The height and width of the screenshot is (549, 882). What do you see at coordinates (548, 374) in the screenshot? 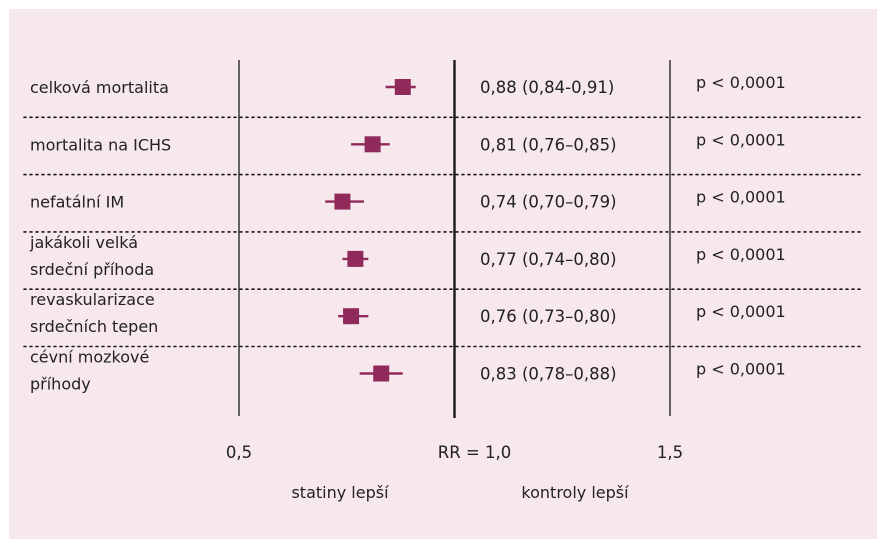
I see `estimate-label: 0,83 (0,78–0,88)` at bounding box center [548, 374].